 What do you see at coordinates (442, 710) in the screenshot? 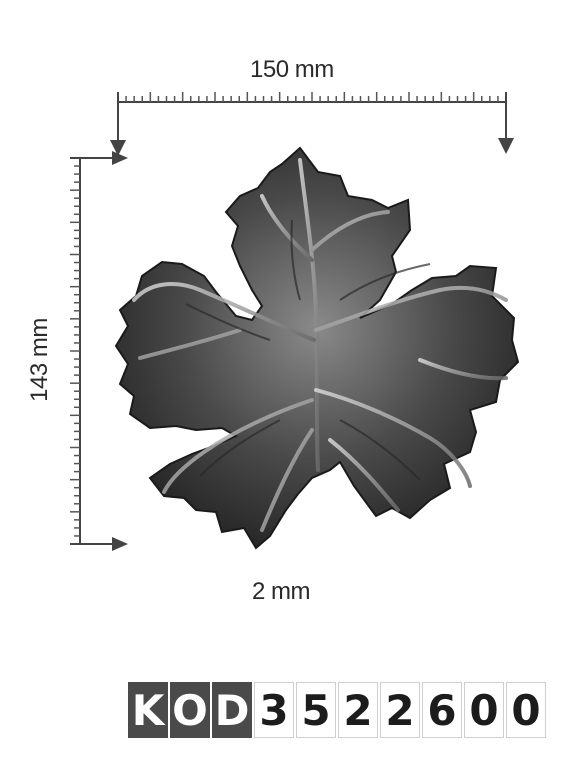
I see `code-digit: 6` at bounding box center [442, 710].